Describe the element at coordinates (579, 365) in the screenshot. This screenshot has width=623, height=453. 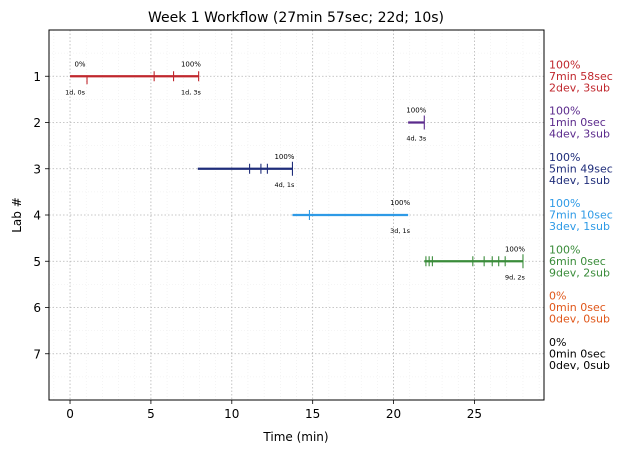
I see `lab-7-summary-line: 0dev, 0sub` at that location.